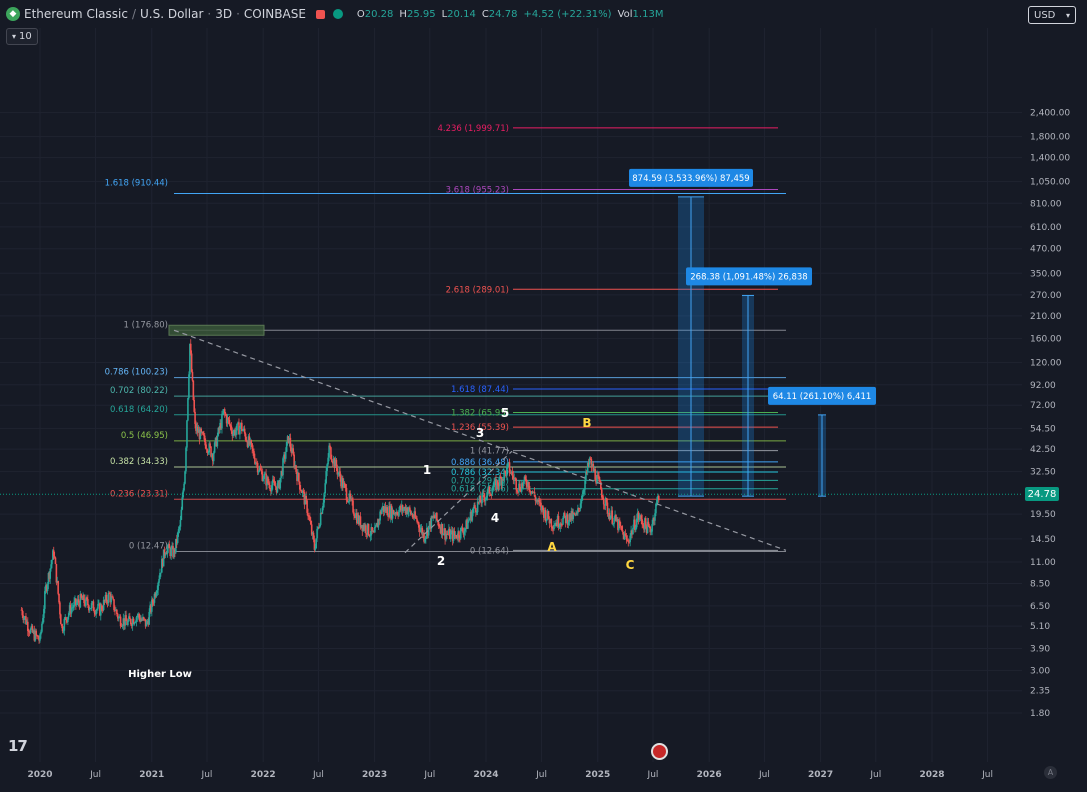  What do you see at coordinates (691, 177) in the screenshot?
I see `measure-label-box` at bounding box center [691, 177].